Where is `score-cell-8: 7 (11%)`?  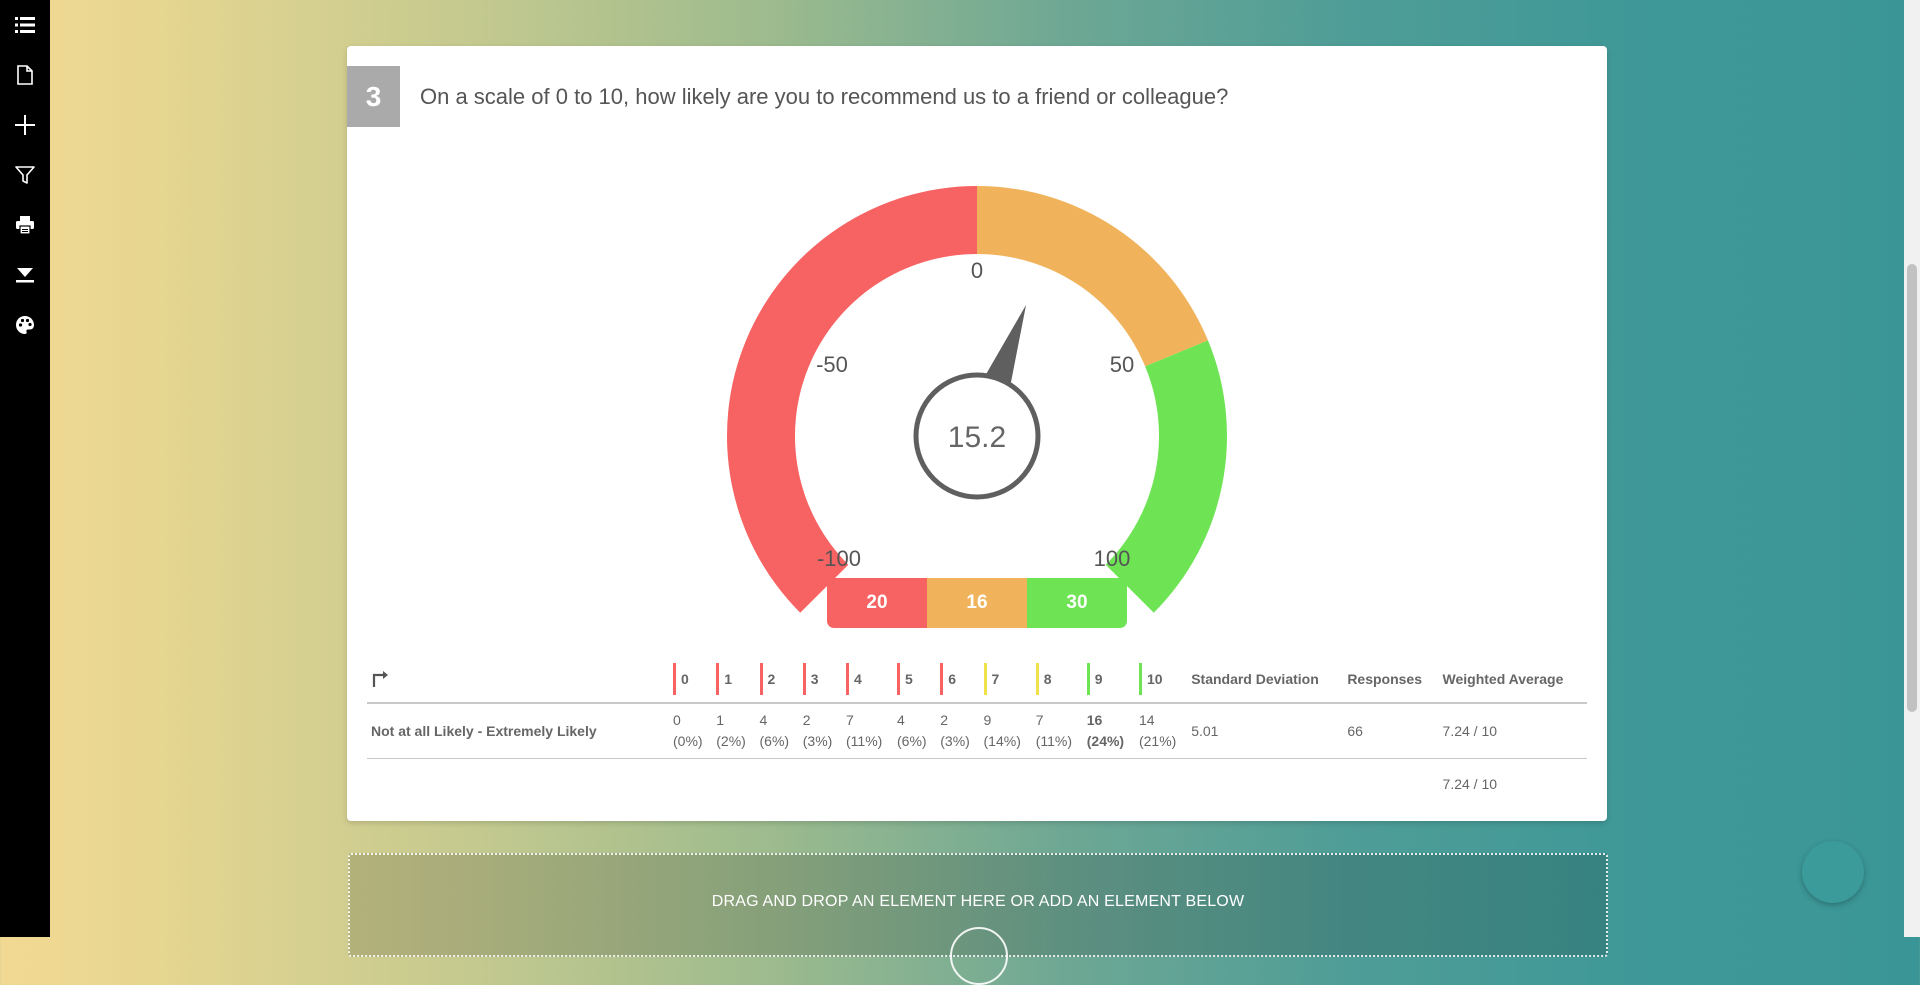 score-cell-8: 7 (11%) is located at coordinates (1057, 731).